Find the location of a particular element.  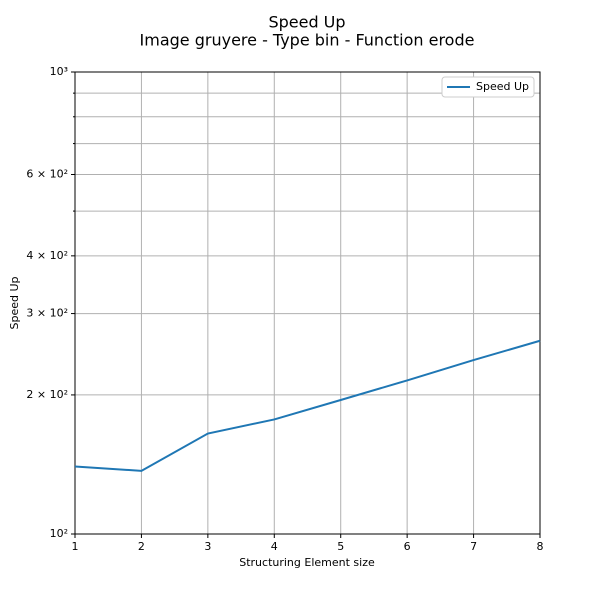

legend-box is located at coordinates (488, 87).